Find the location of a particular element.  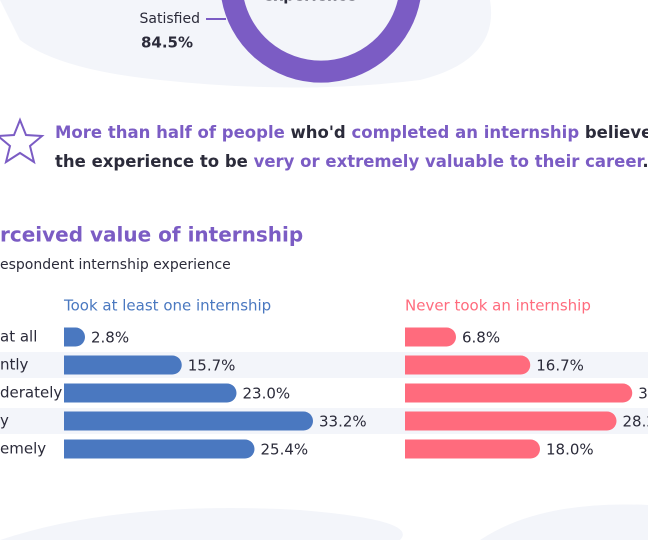

value-label: 30.3% is located at coordinates (643, 394).